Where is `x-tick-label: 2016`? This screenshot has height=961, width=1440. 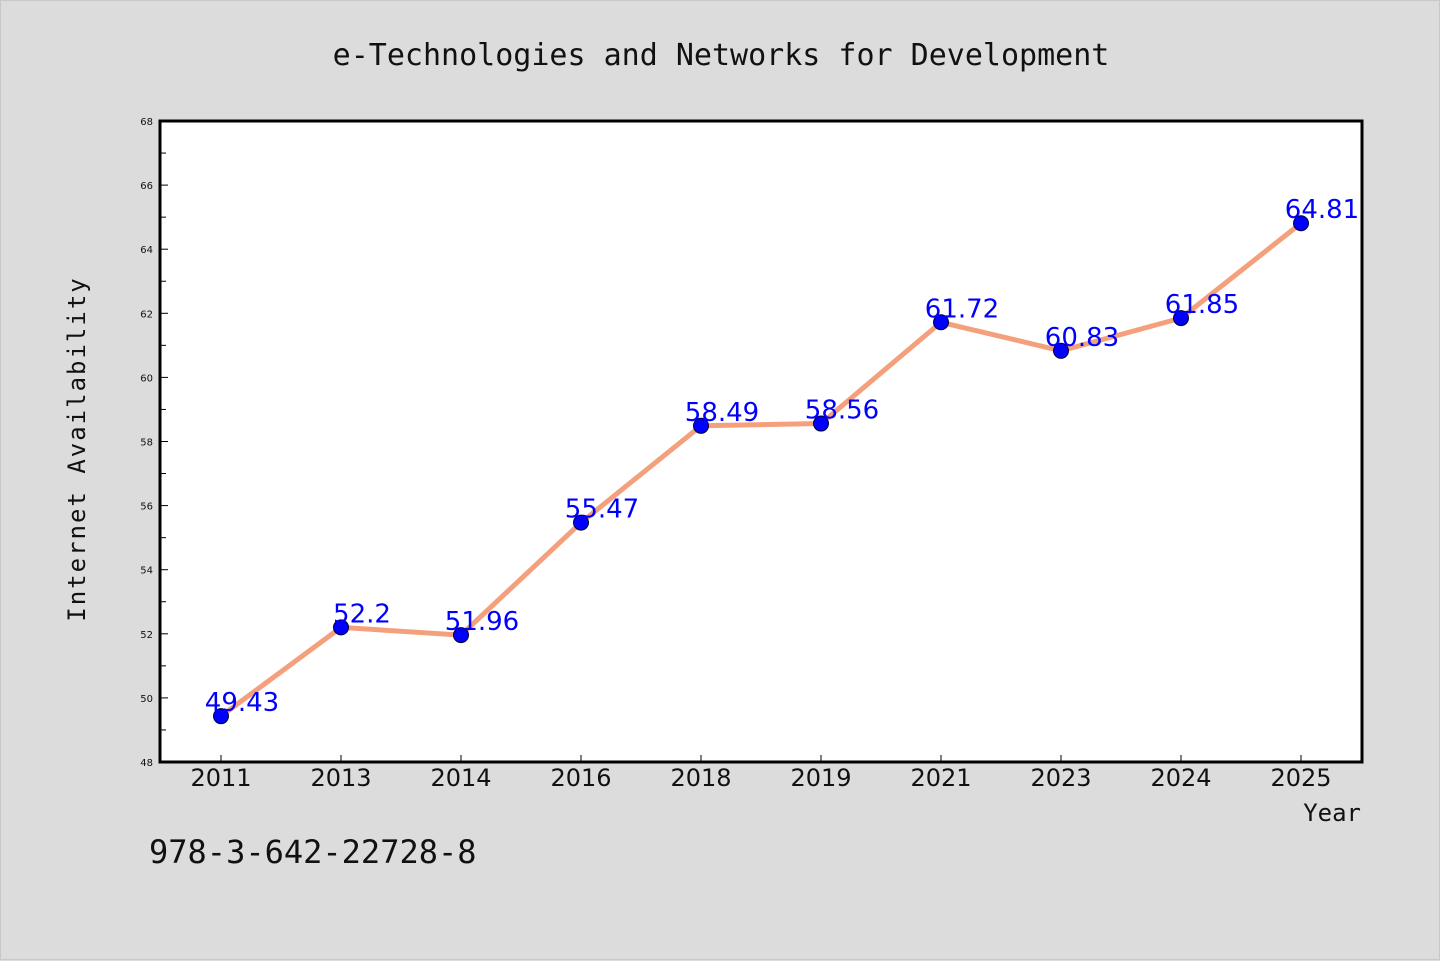
x-tick-label: 2016 is located at coordinates (580, 778).